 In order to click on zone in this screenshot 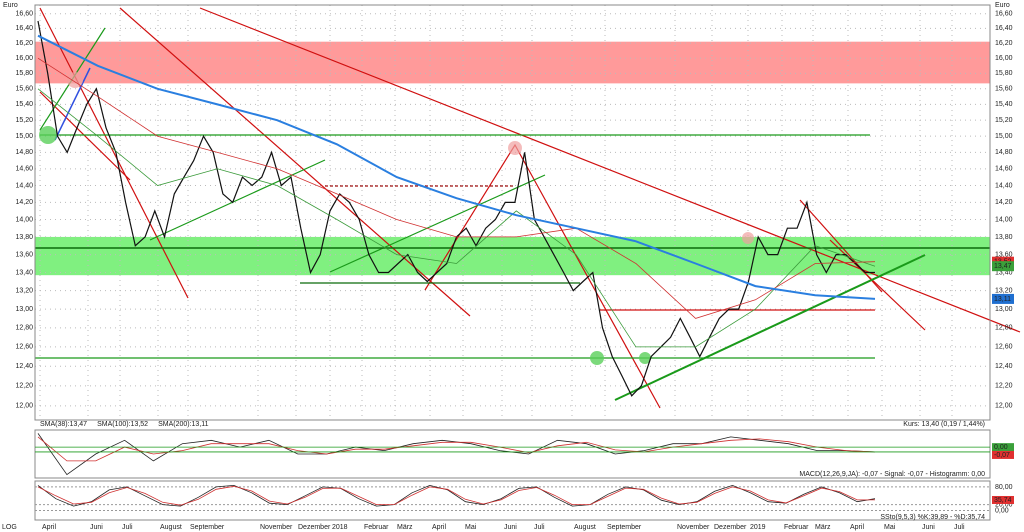, I will do `click(512, 256)`.